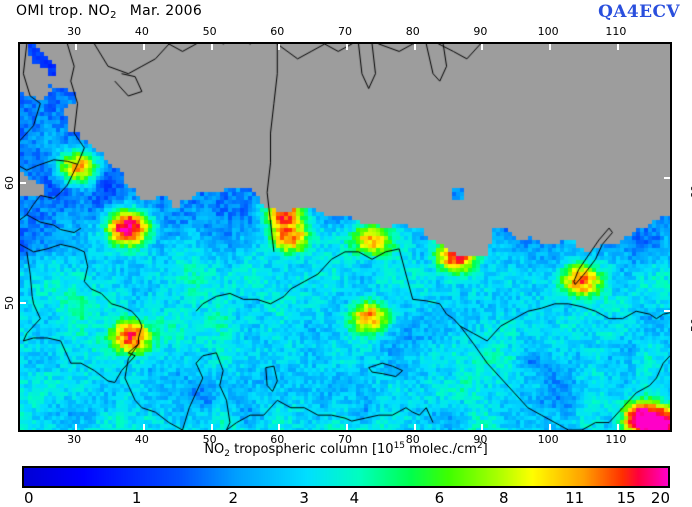  I want to click on longitude-tick-bottom-70: 70, so click(345, 439).